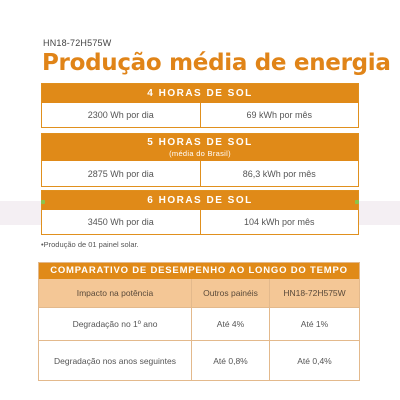 Image resolution: width=400 pixels, height=400 pixels. I want to click on block-header: 6 HORAS DE SOL, so click(200, 200).